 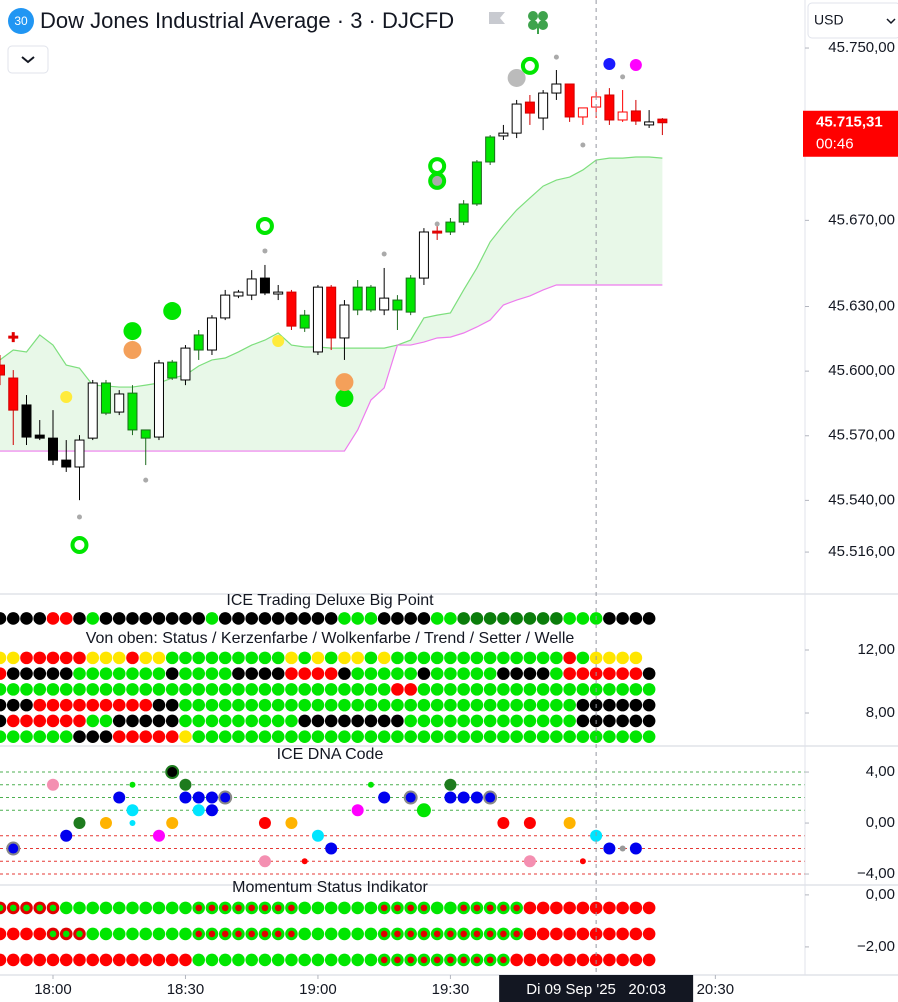 What do you see at coordinates (852, 20) in the screenshot?
I see `currency-select` at bounding box center [852, 20].